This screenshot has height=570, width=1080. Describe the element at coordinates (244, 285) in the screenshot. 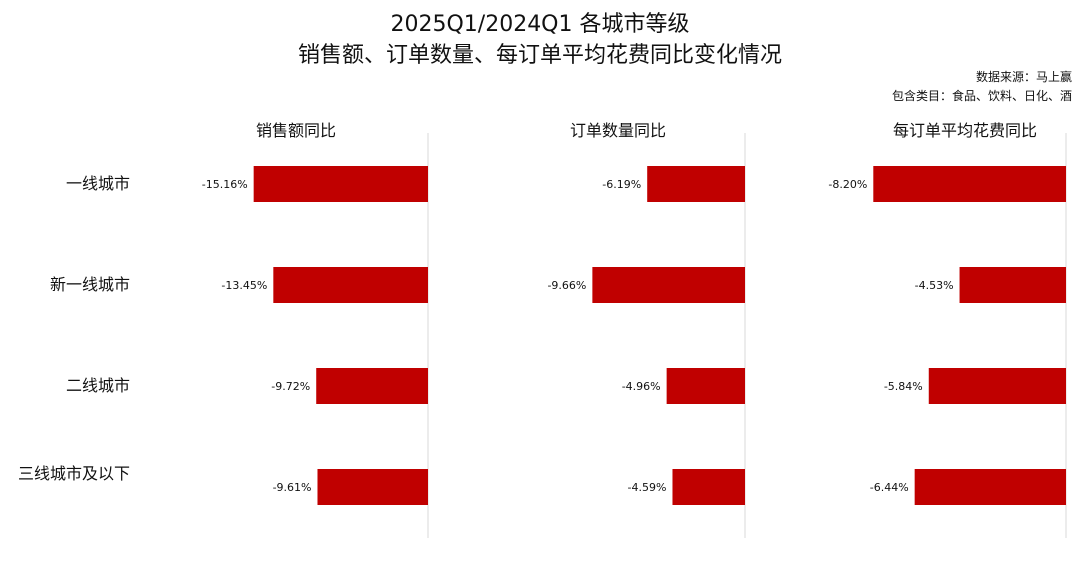

I see `value-label-panel-1-row-2: -13.45%` at that location.